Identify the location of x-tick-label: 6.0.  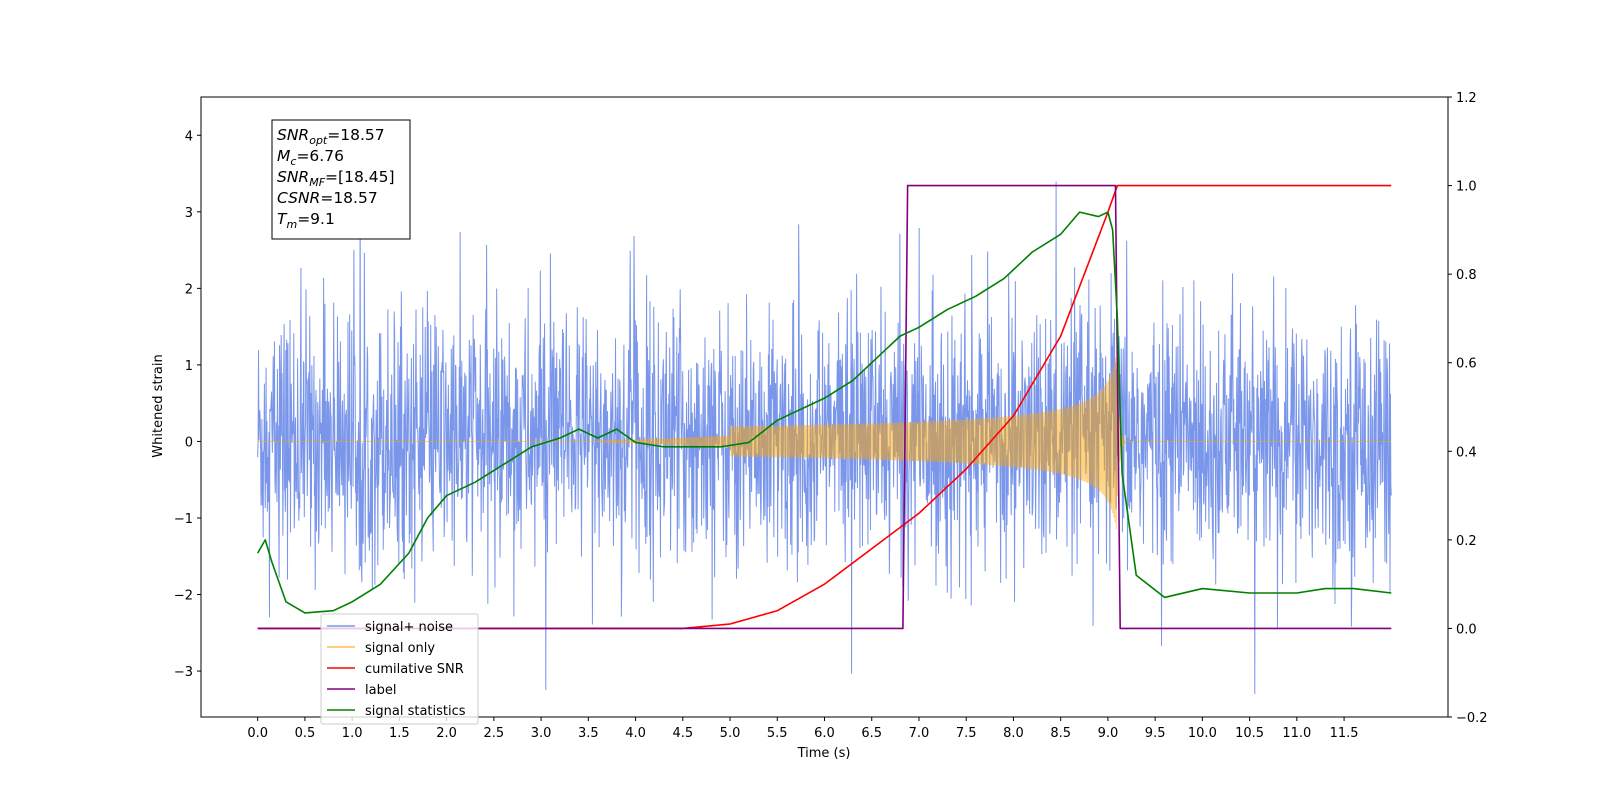
(824, 733).